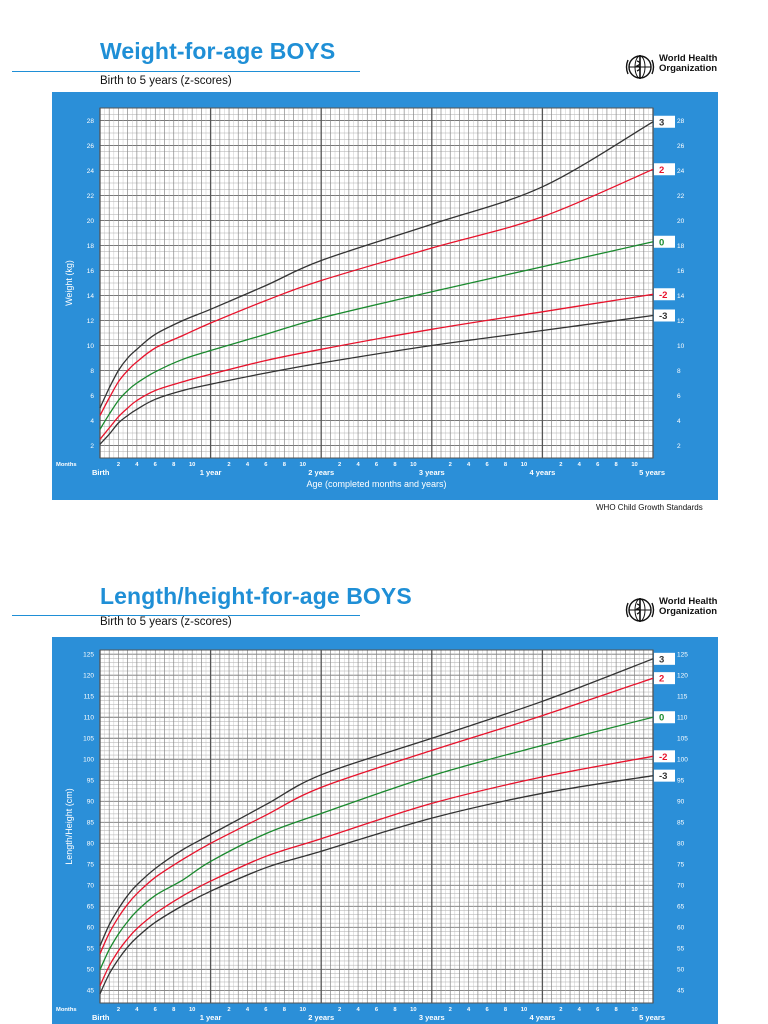 This screenshot has height=1024, width=768. I want to click on y-tick-label-left: 18, so click(91, 246).